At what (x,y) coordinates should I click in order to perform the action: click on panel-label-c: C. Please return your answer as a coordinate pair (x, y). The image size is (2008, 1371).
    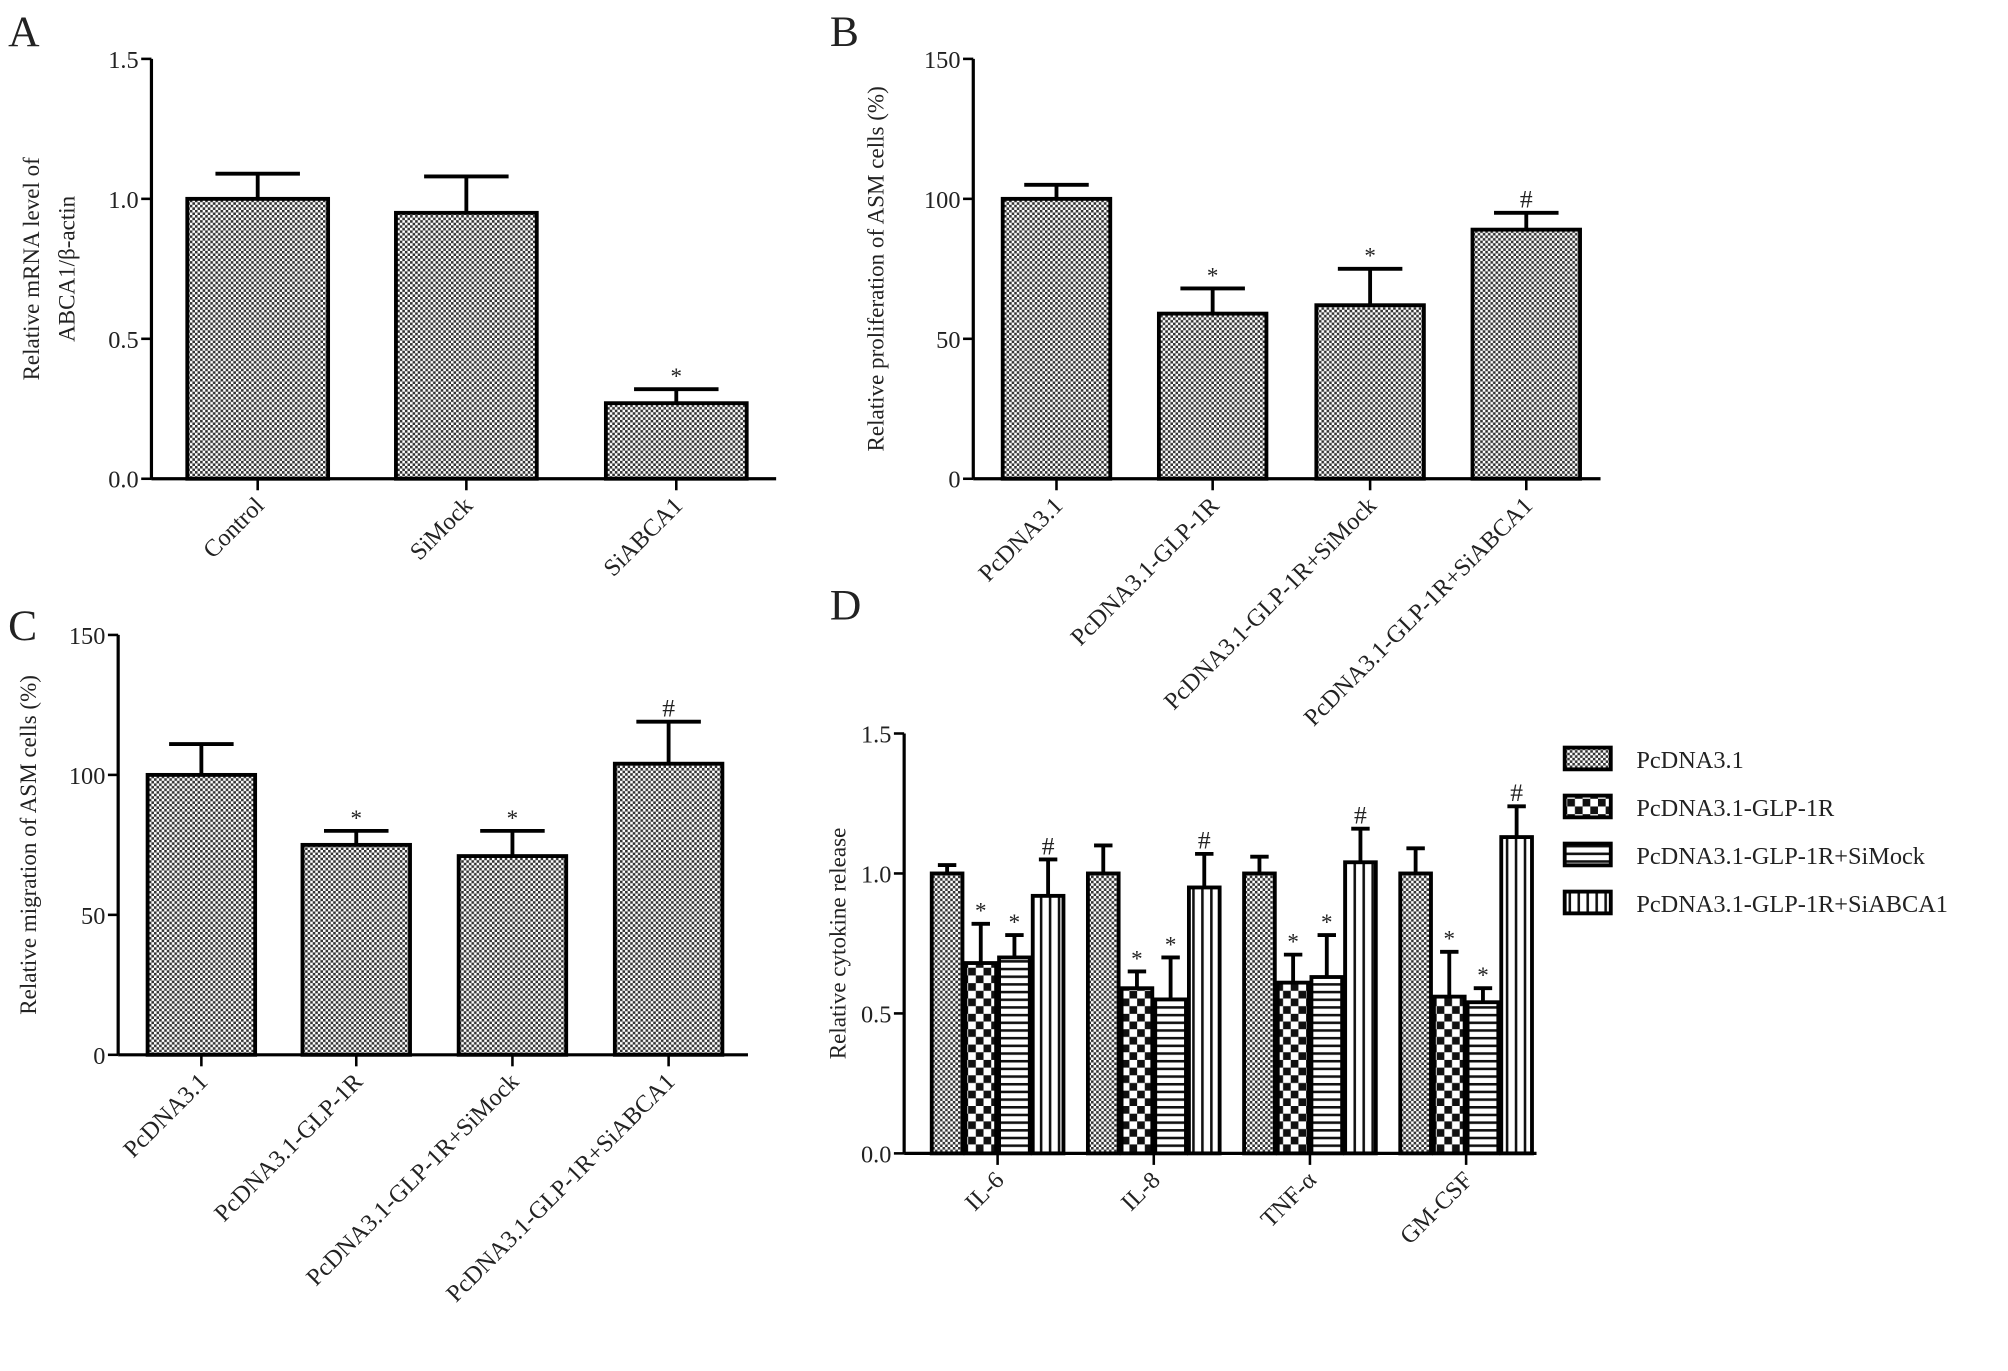
    Looking at the image, I should click on (22, 626).